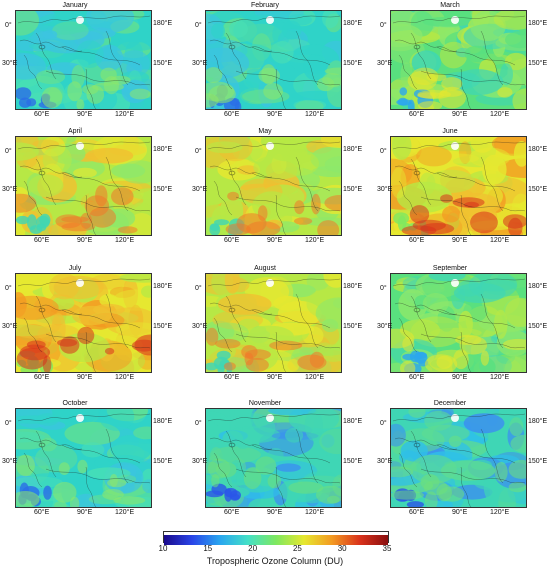 The image size is (550, 569). I want to click on panel-title: October, so click(75, 403).